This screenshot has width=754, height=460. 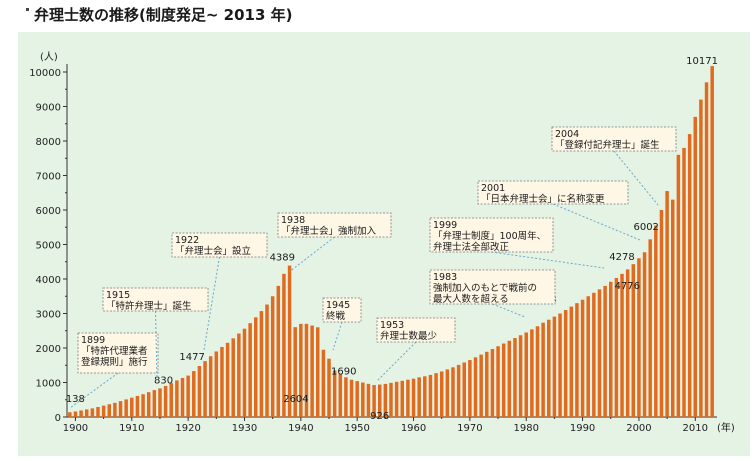 I want to click on annotation-box-2001, so click(x=553, y=192).